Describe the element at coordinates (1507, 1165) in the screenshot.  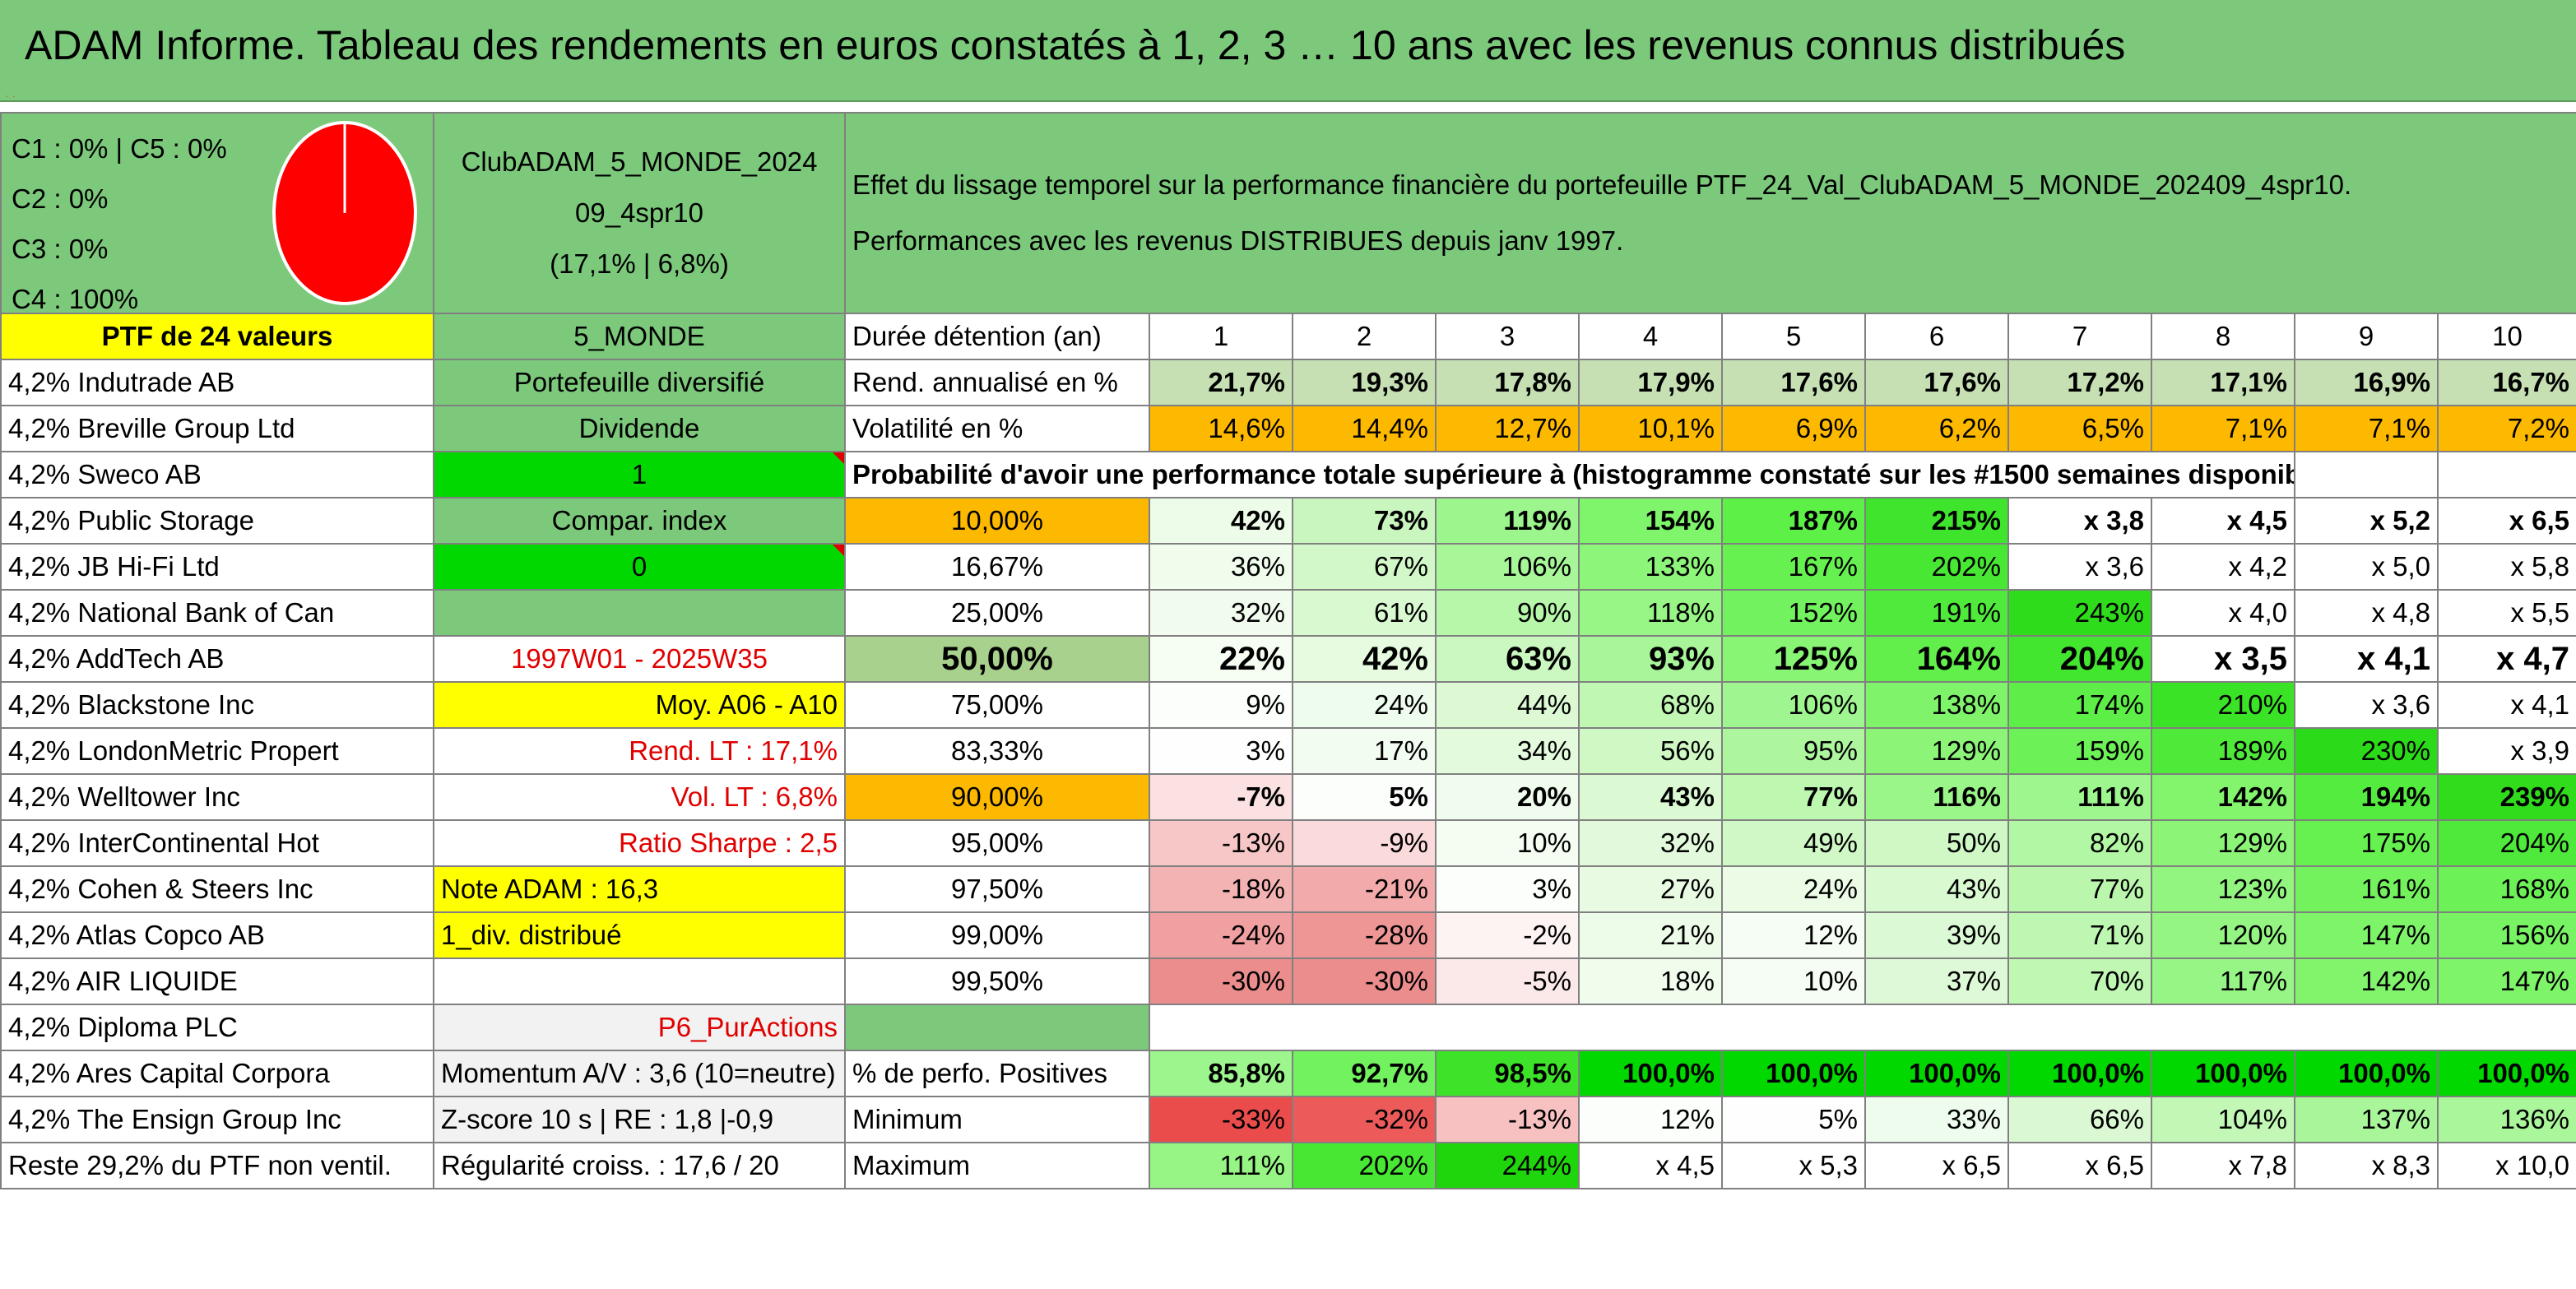
I see `max-value: 244%` at that location.